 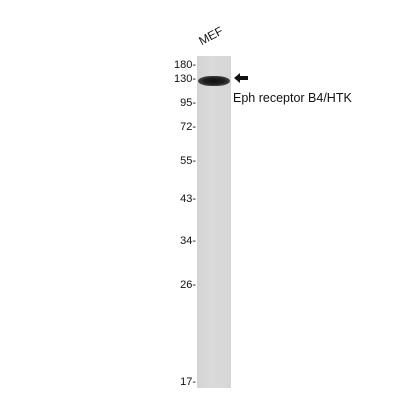 What do you see at coordinates (188, 103) in the screenshot?
I see `marker-95: 95-` at bounding box center [188, 103].